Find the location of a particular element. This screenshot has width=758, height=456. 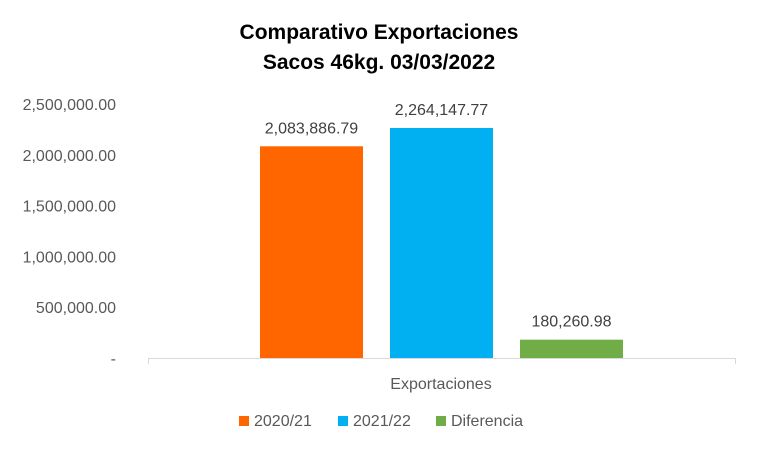

legend-label: Diferencia is located at coordinates (487, 421).